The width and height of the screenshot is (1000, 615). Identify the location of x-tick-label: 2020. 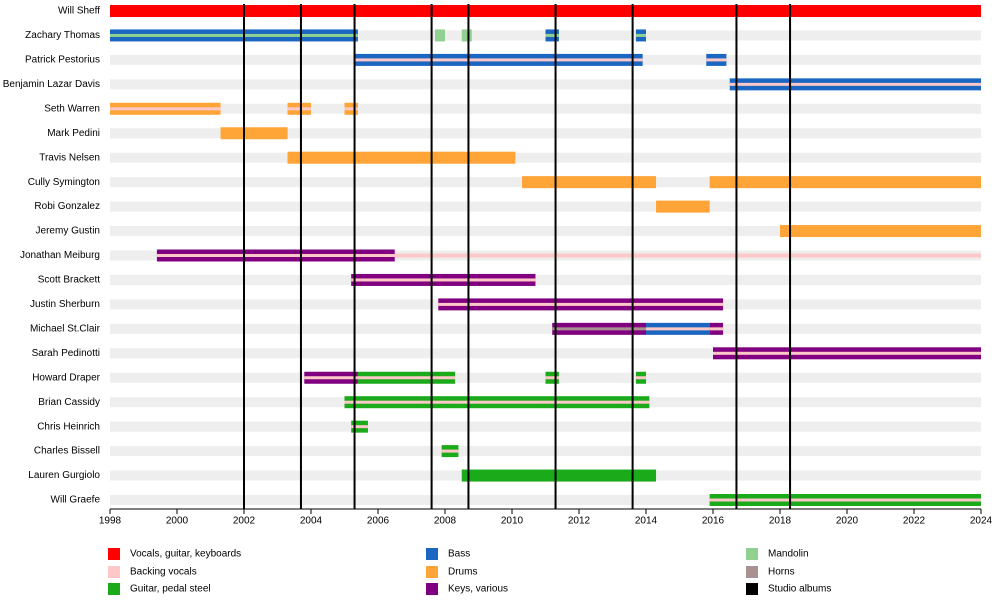
(847, 521).